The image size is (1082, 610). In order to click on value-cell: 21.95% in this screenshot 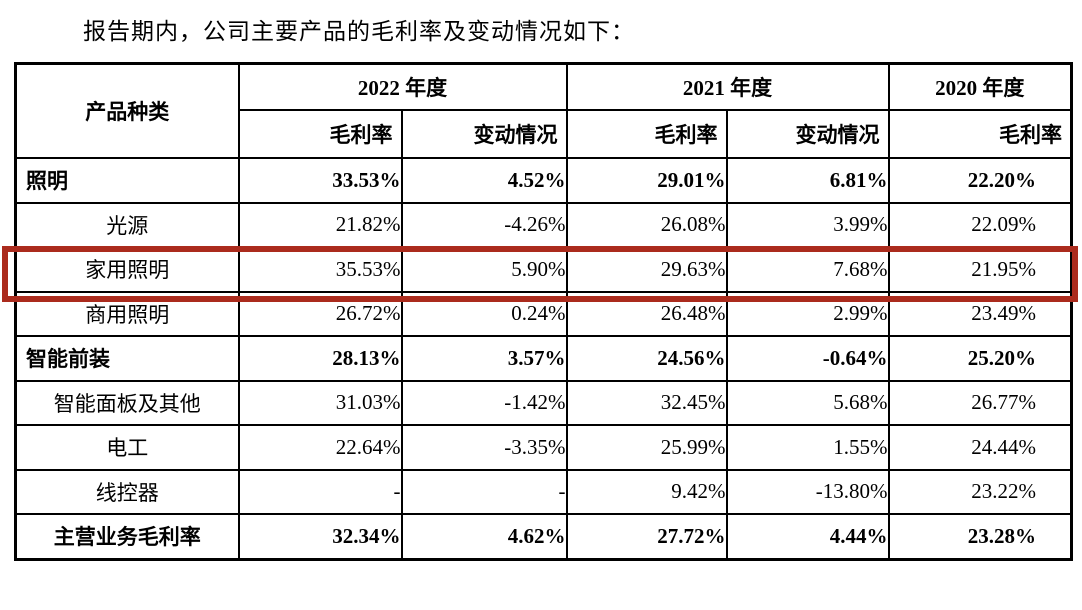, I will do `click(980, 269)`.